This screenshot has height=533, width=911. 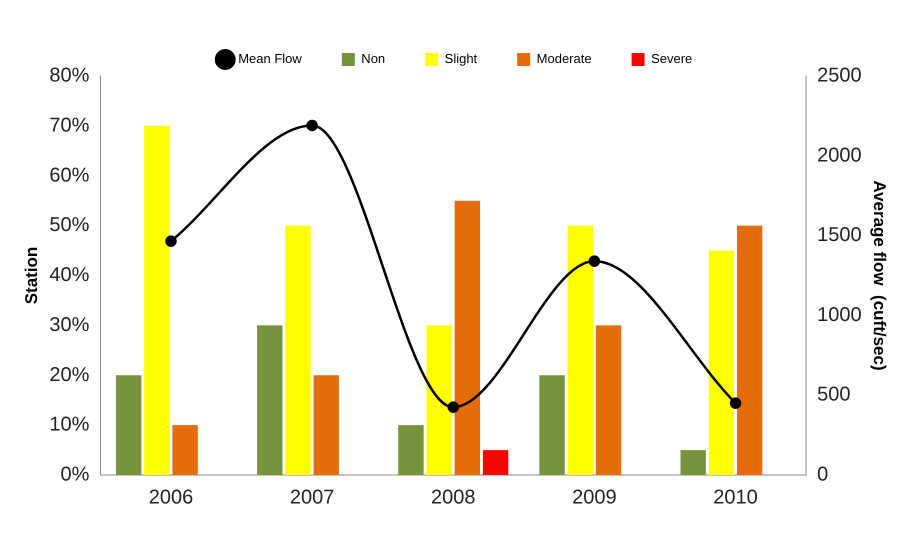 I want to click on y-tick-label: 0%, so click(x=75, y=475).